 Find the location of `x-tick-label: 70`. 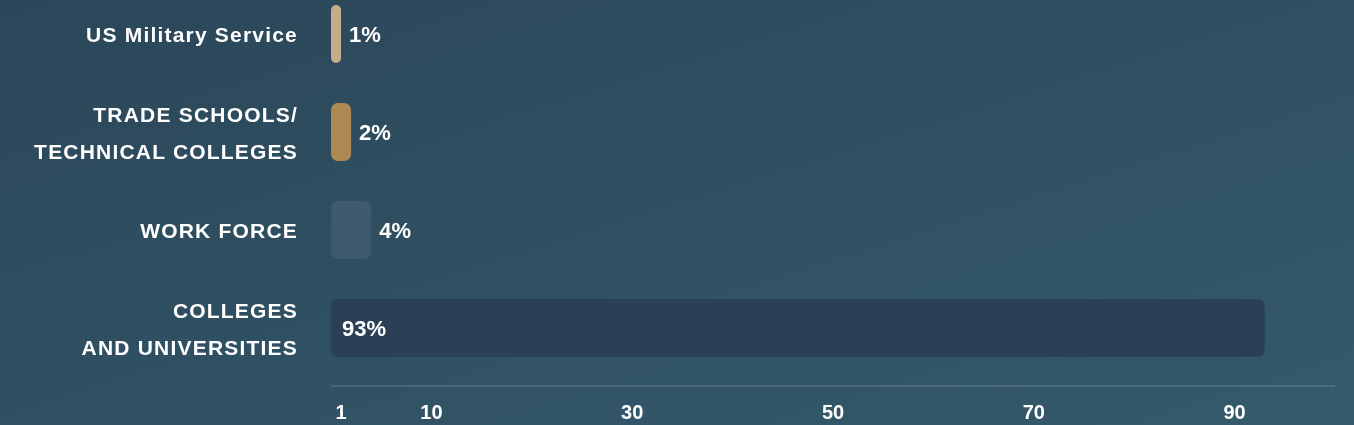

x-tick-label: 70 is located at coordinates (1033, 412).